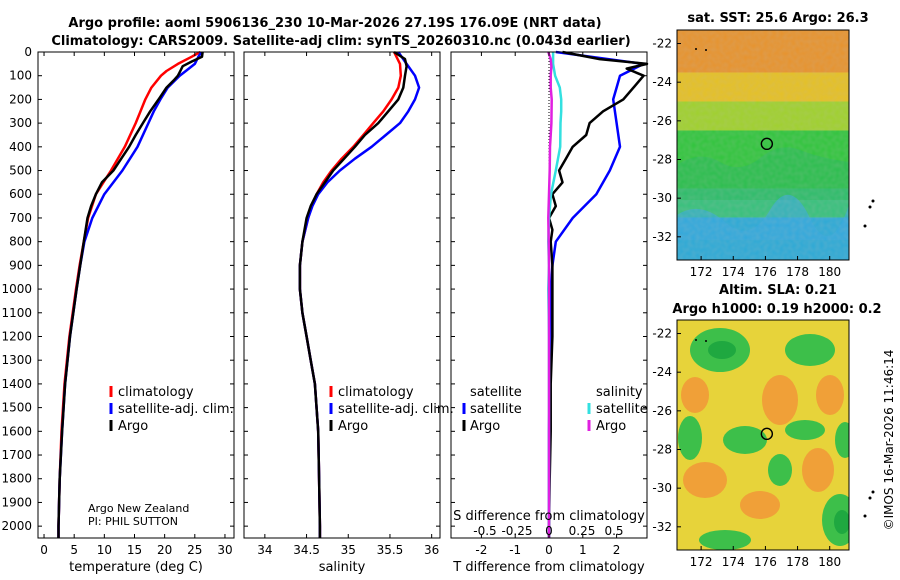  What do you see at coordinates (74, 550) in the screenshot?
I see `x-tick-label: 5` at bounding box center [74, 550].